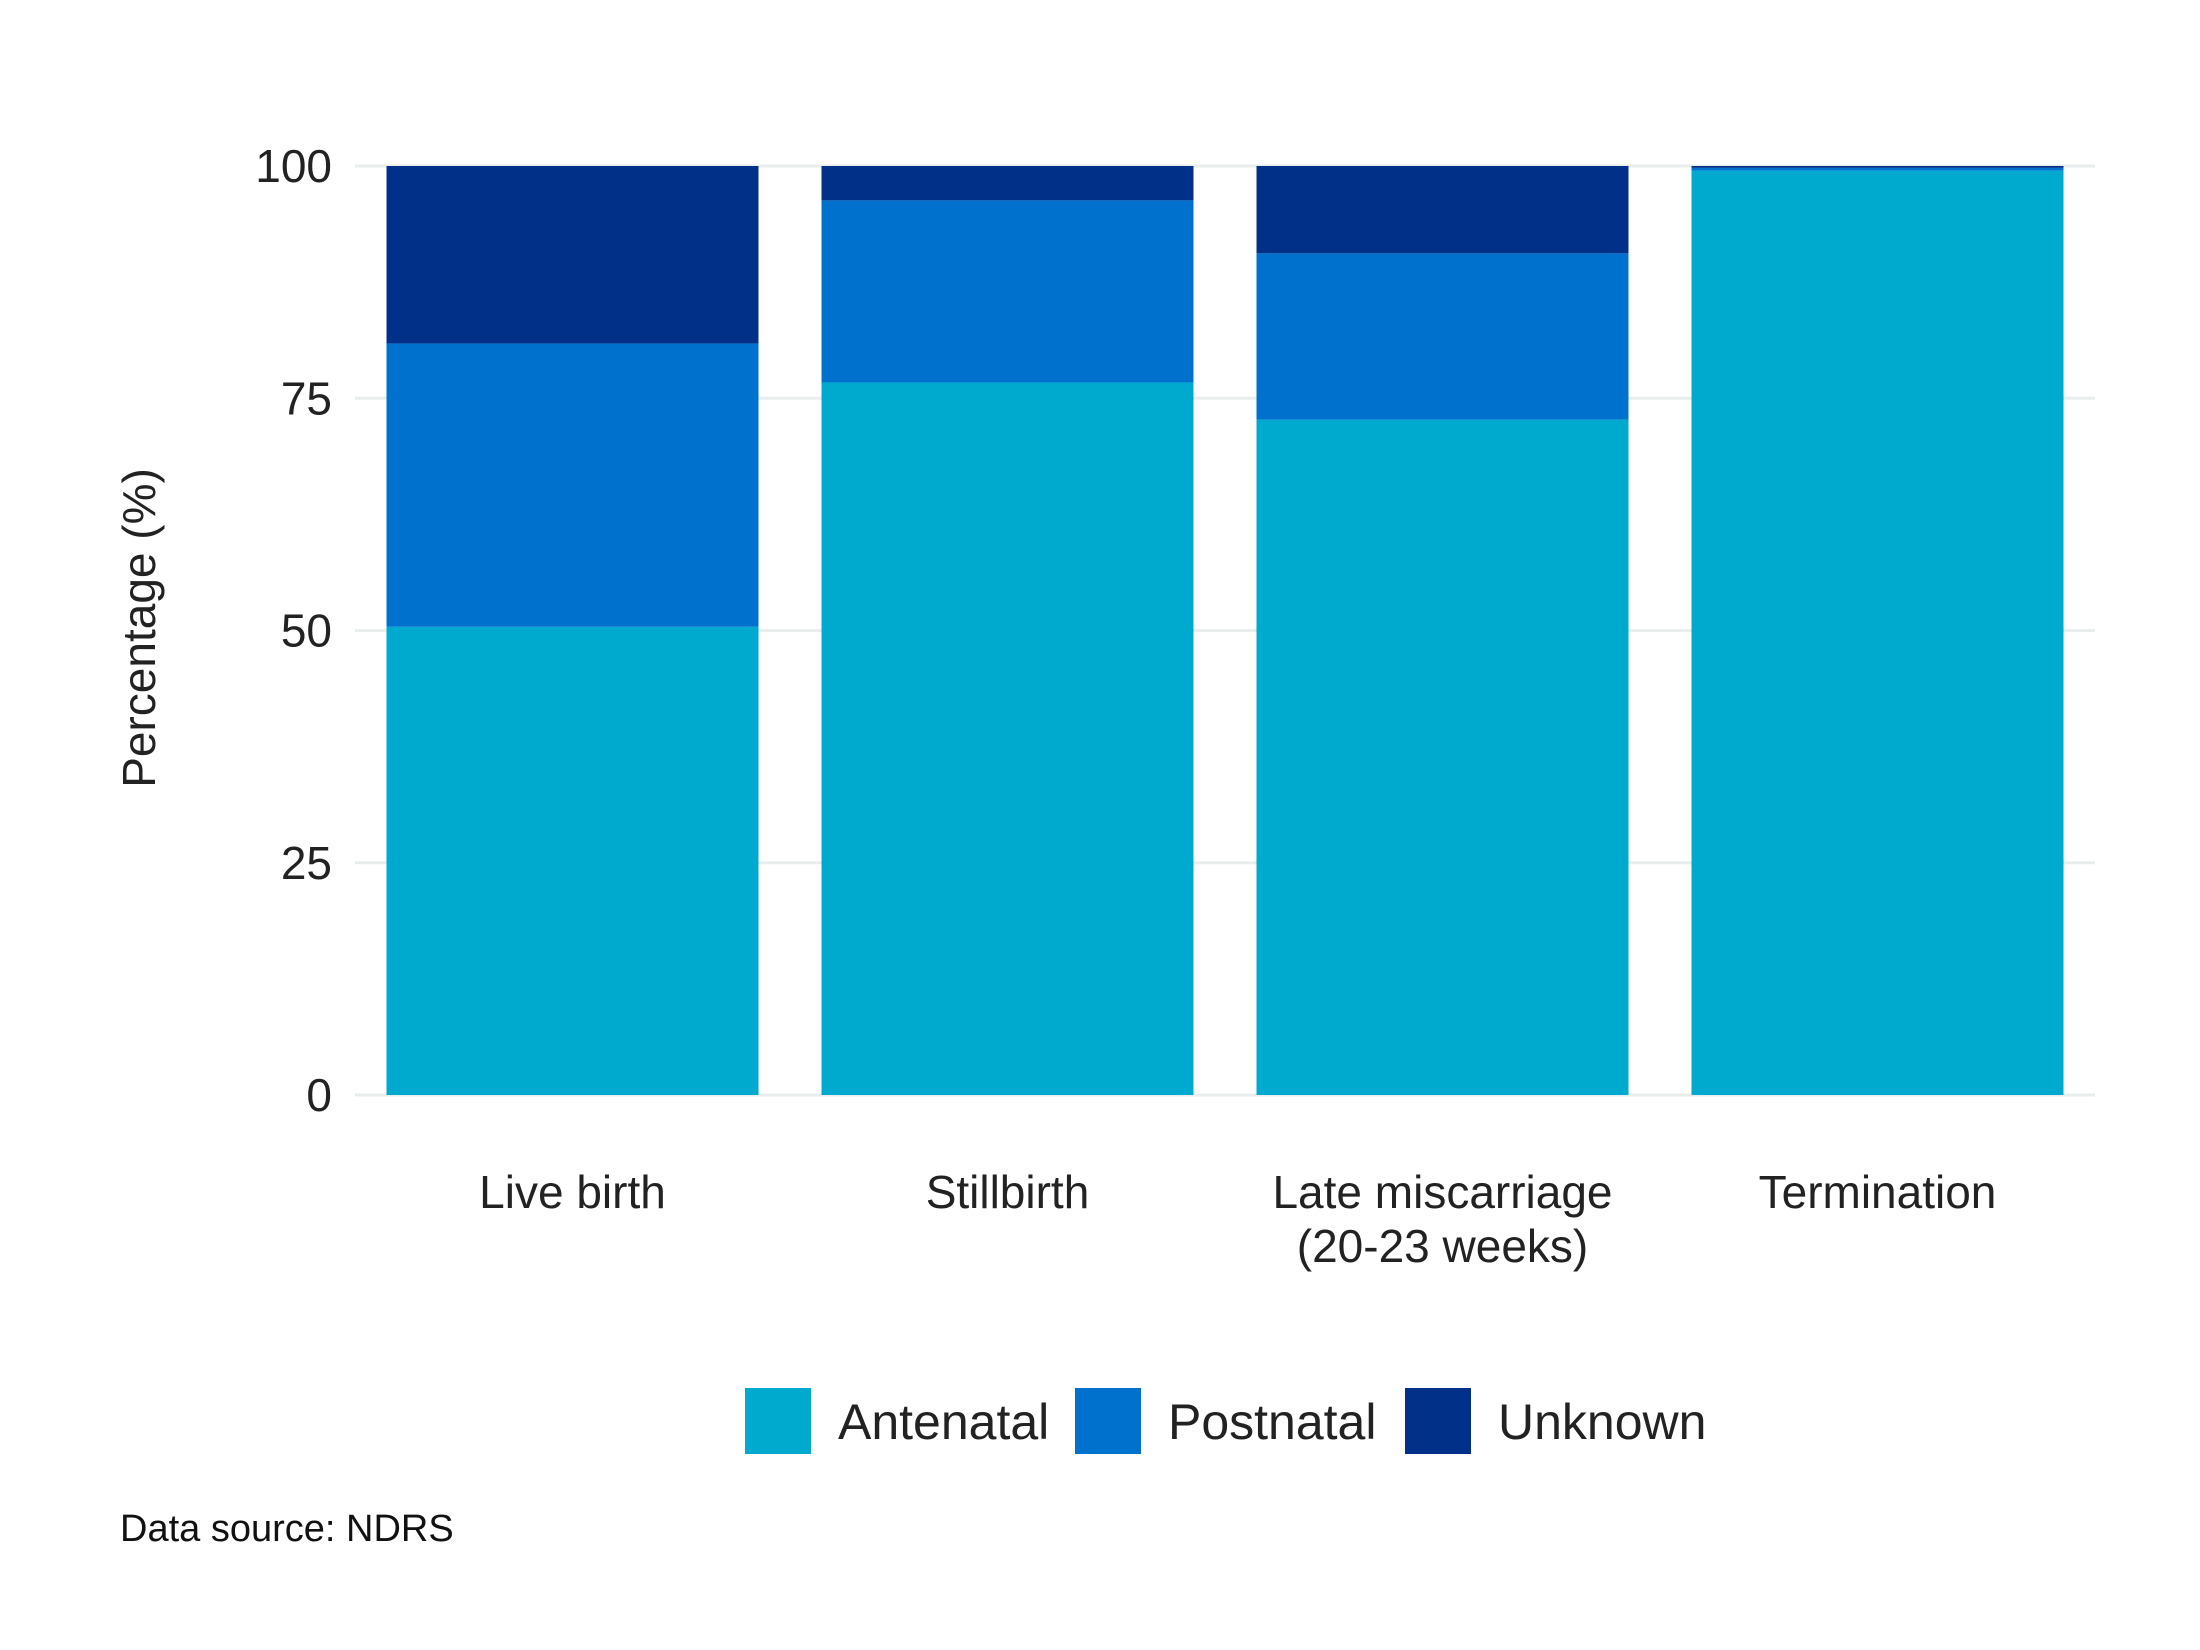  I want to click on legend-swatch-postnatal, so click(1108, 1421).